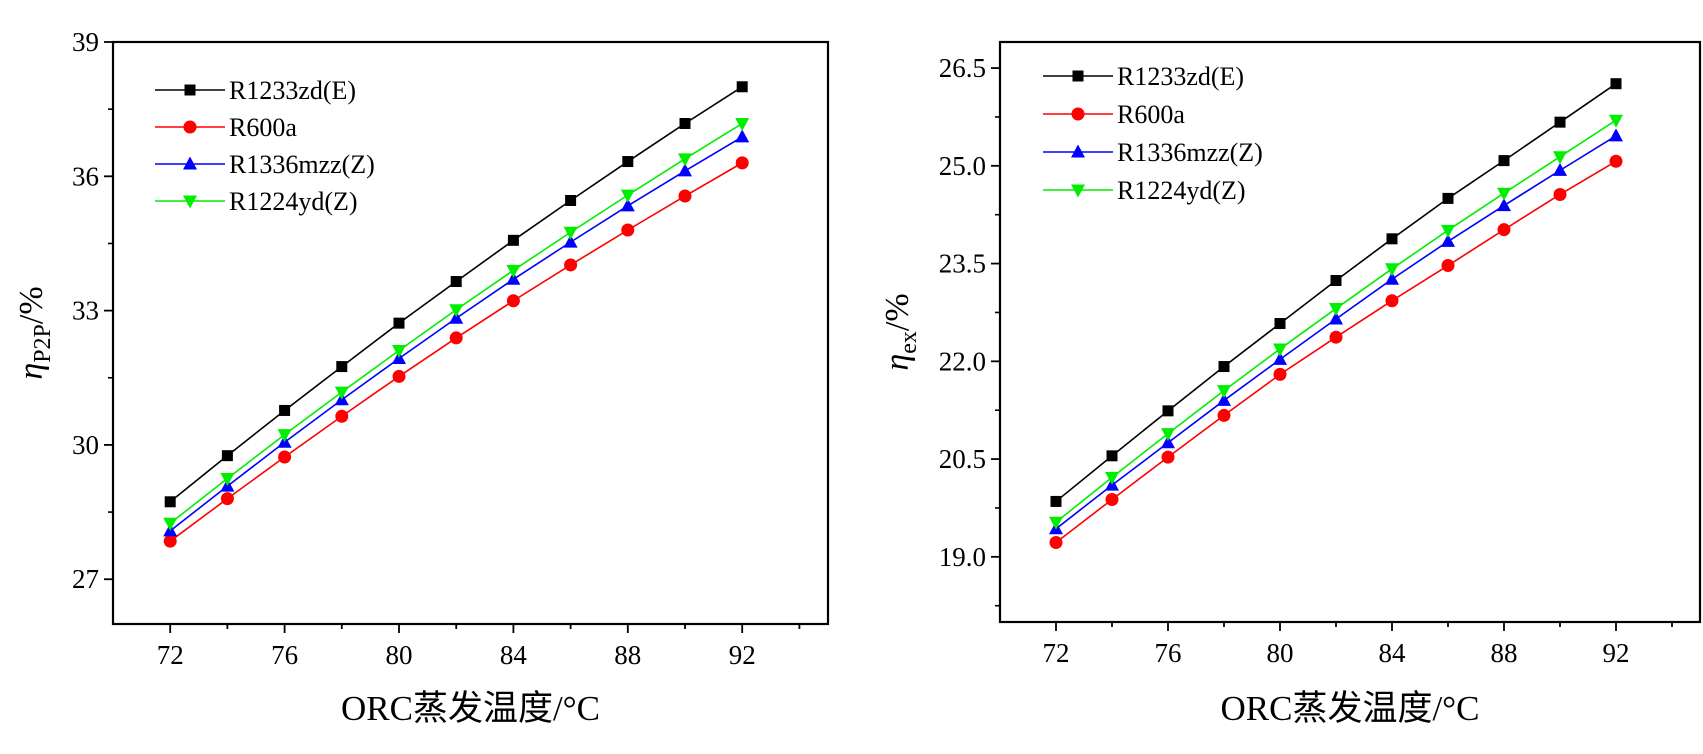 This screenshot has height=754, width=1703. What do you see at coordinates (962, 166) in the screenshot?
I see `y-tick-label: 25.0` at bounding box center [962, 166].